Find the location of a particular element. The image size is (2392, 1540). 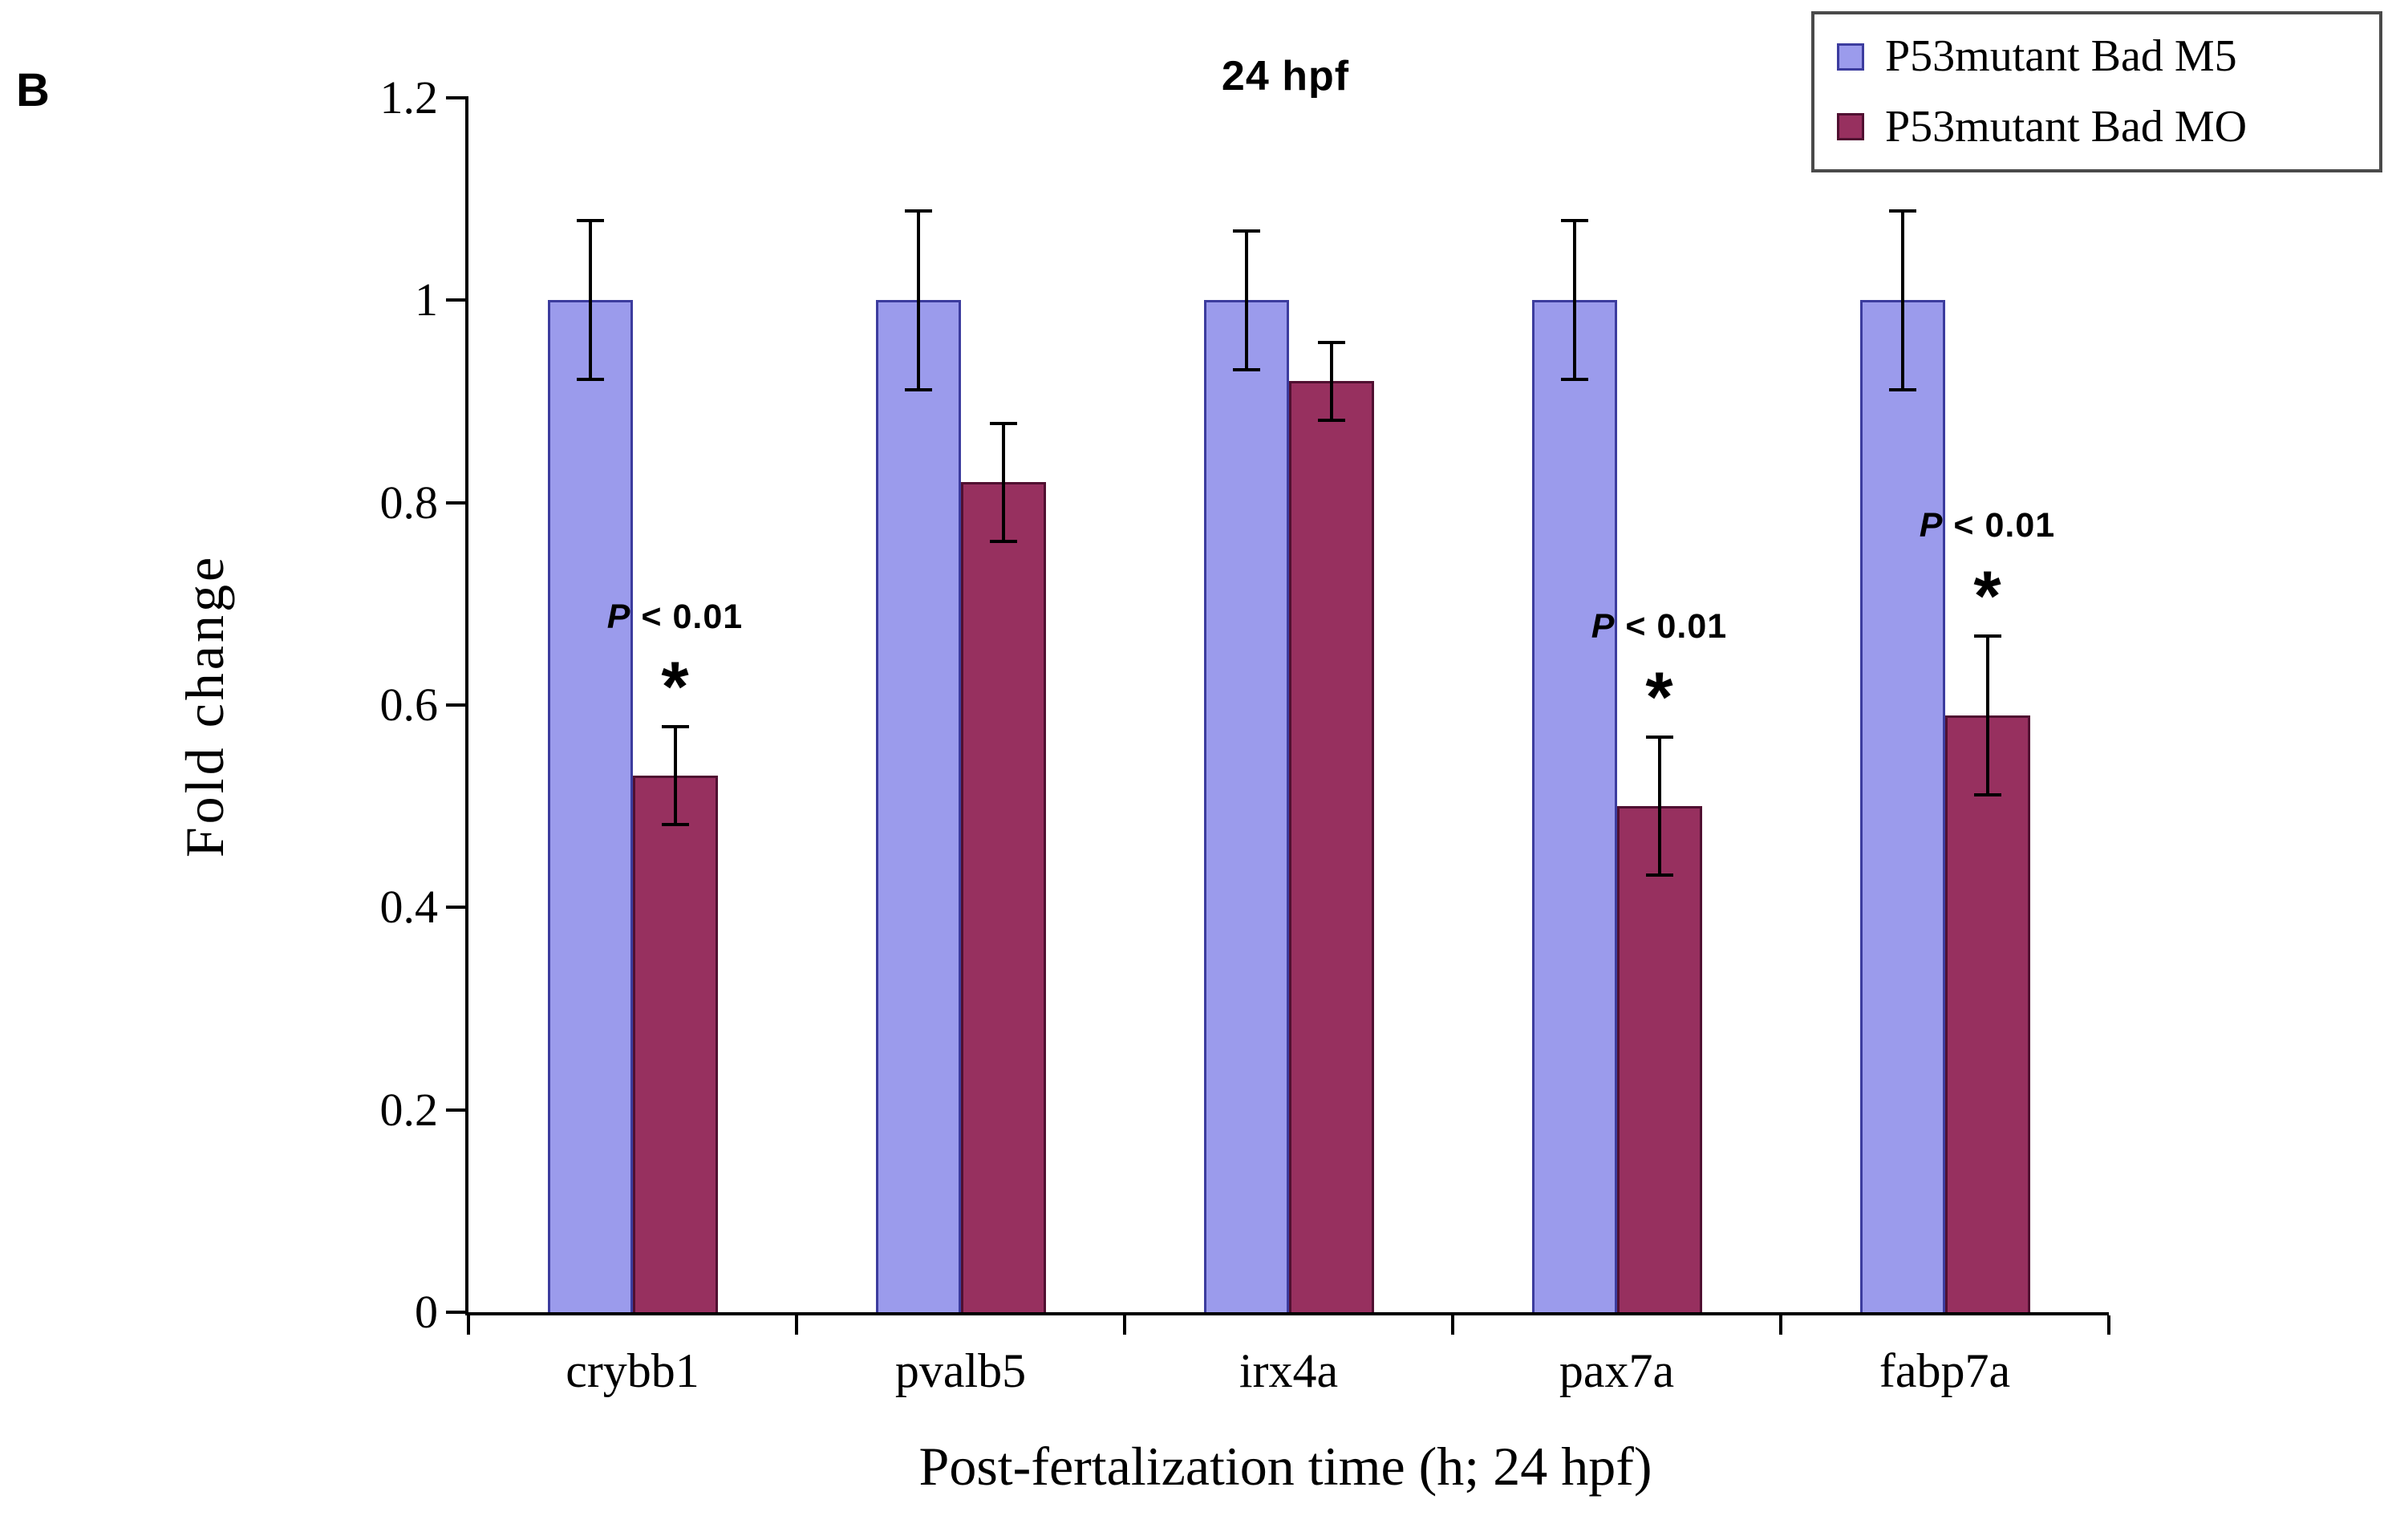

y-axis-title: Fold change is located at coordinates (204, 705).